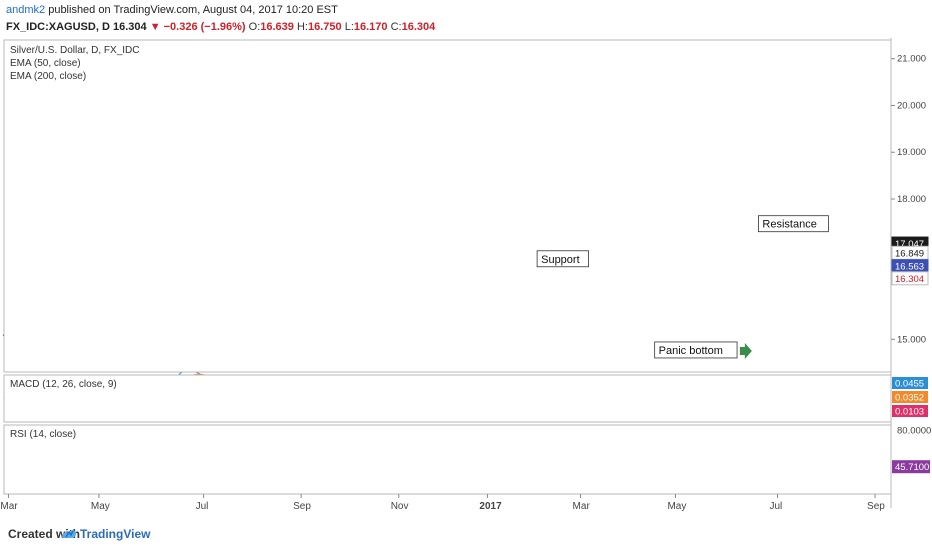 This screenshot has height=550, width=932. I want to click on macd-value-label: 0.0352, so click(909, 398).